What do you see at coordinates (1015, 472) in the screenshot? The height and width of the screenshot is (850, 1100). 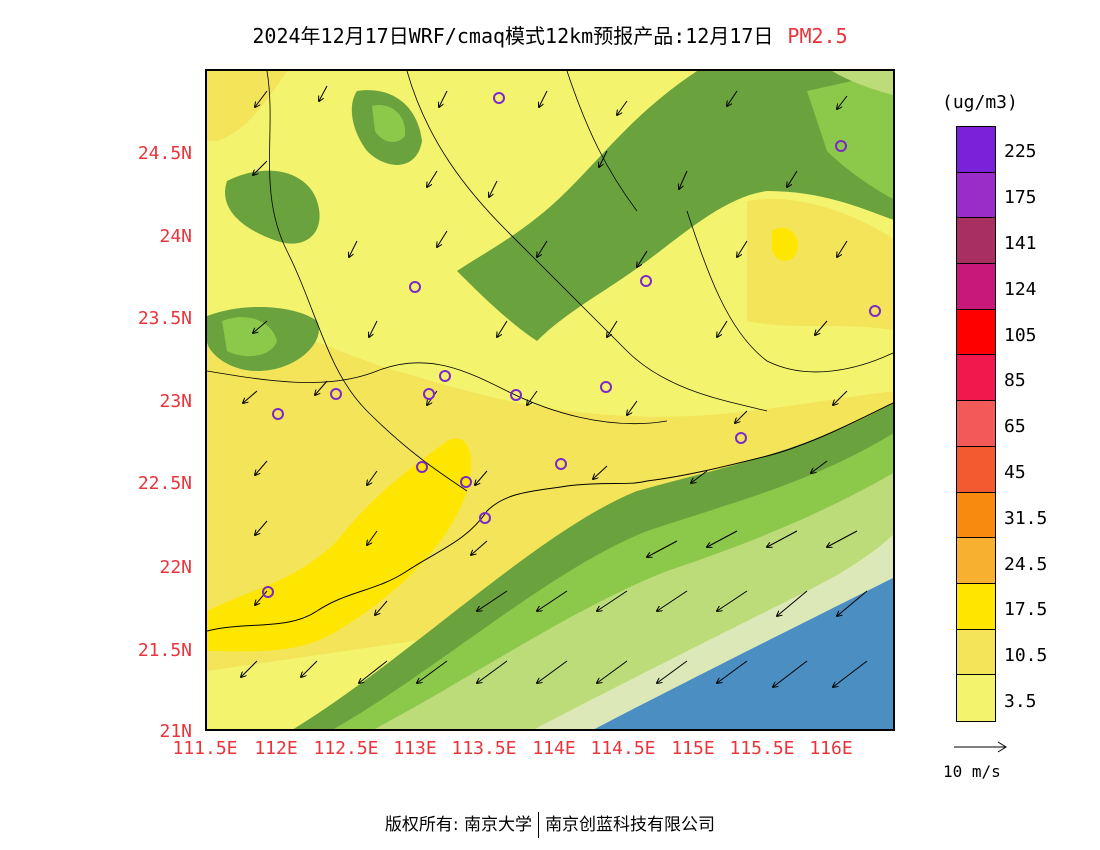 I see `colorbar-label: 45` at bounding box center [1015, 472].